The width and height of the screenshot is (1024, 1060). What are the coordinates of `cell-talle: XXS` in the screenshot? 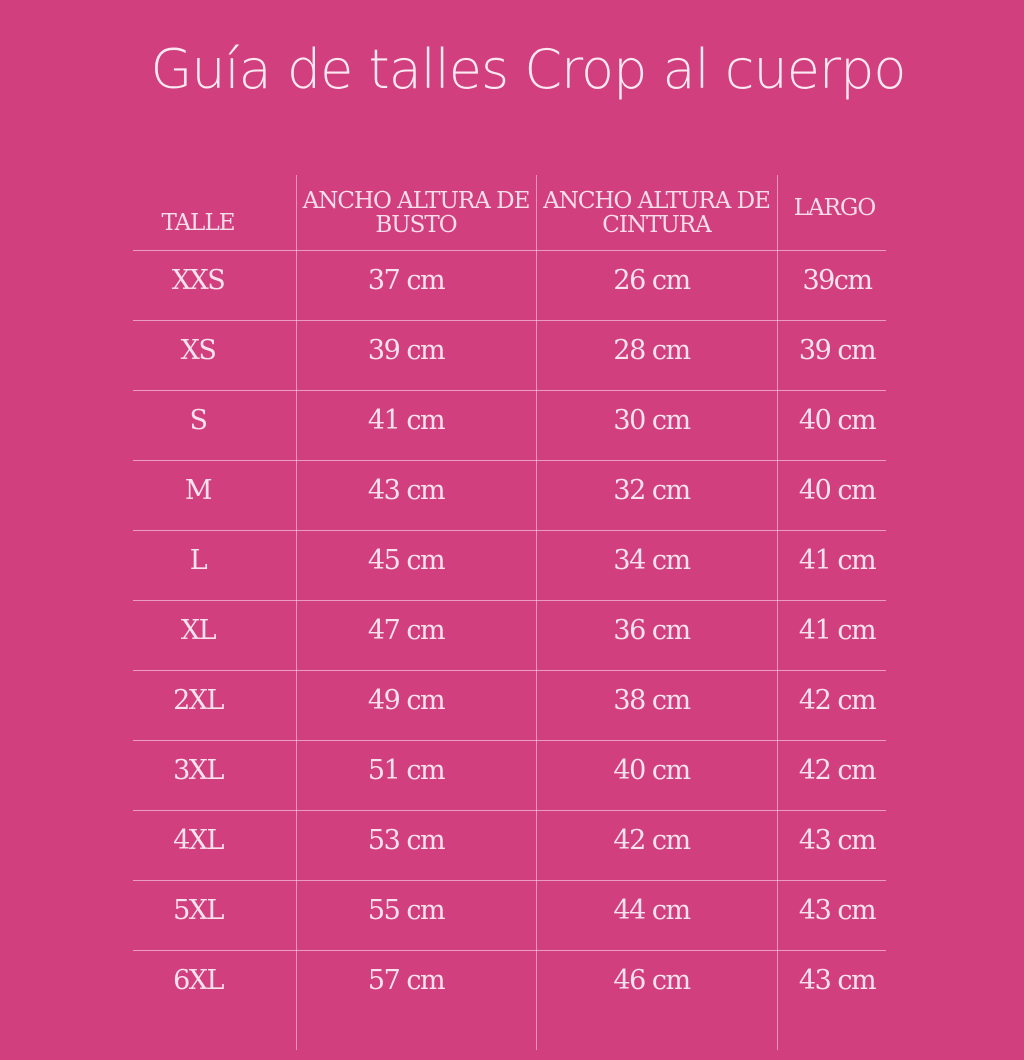 It's located at (198, 280).